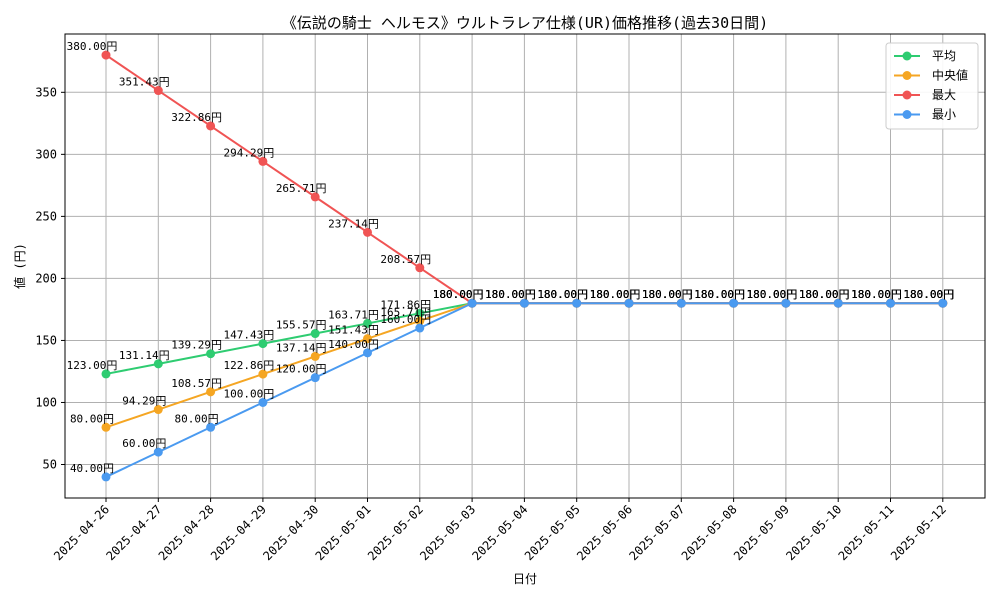  Describe the element at coordinates (196, 345) in the screenshot. I see `data-label: 139.29円` at that location.